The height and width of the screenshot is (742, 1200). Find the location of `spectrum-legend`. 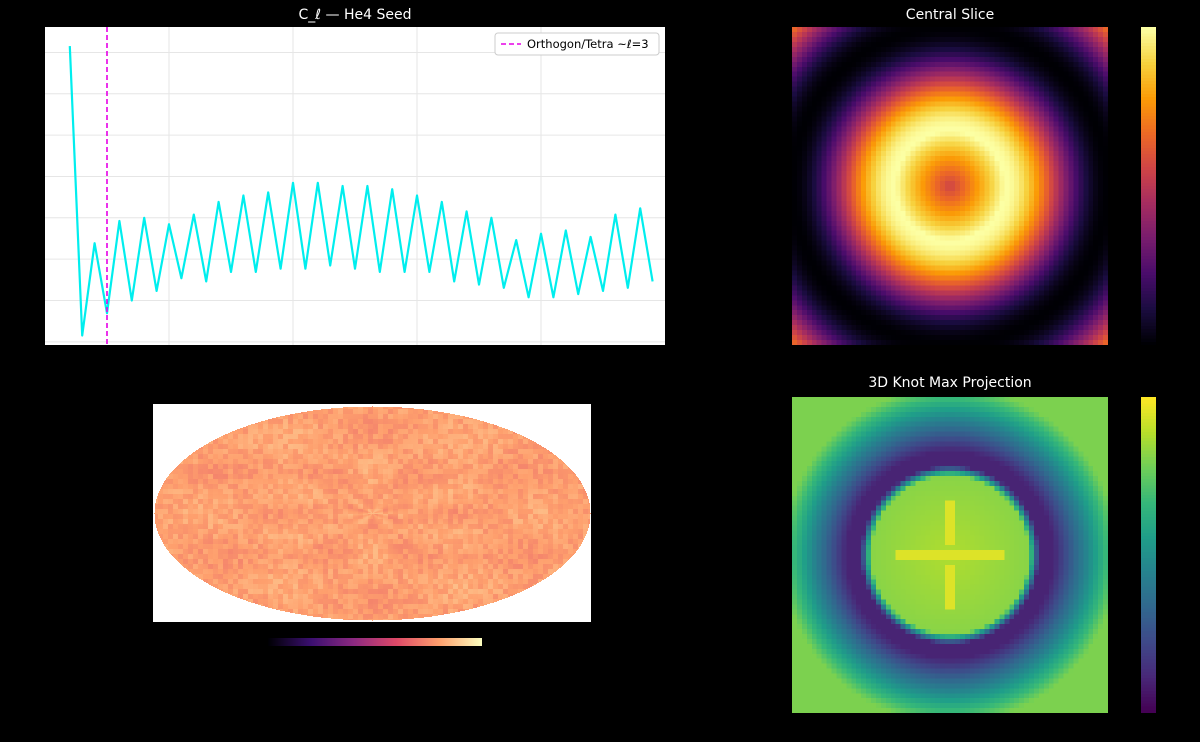

spectrum-legend is located at coordinates (577, 44).